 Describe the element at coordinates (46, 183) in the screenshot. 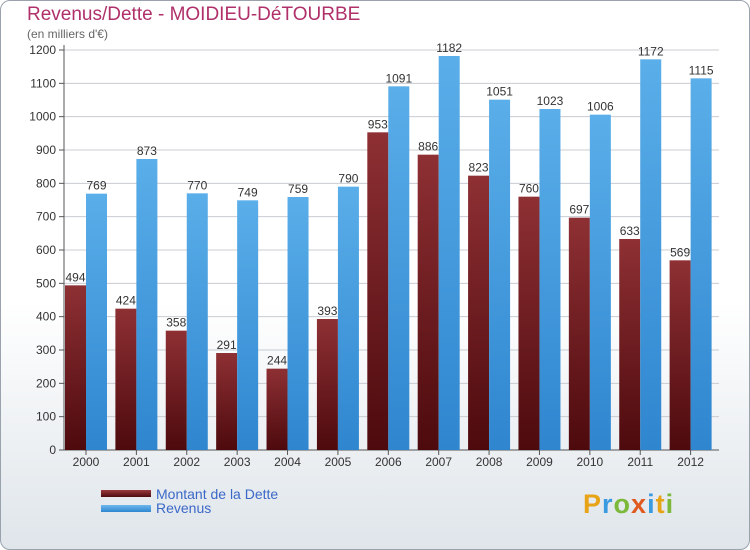

I see `y-tick-label: 800` at that location.